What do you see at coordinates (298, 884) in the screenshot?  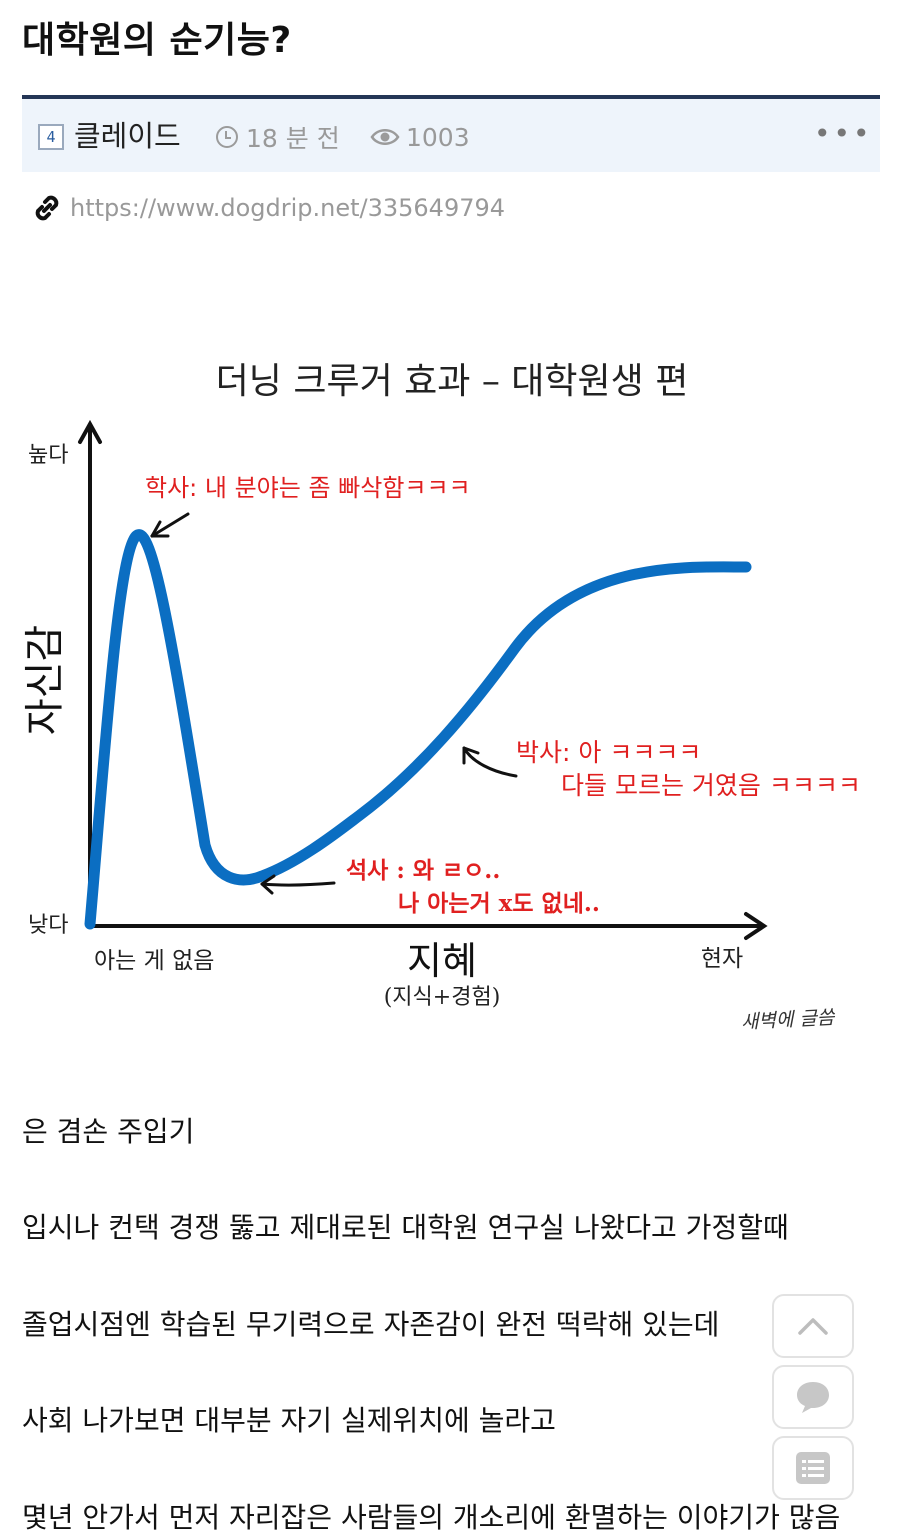 I see `arrow-master` at bounding box center [298, 884].